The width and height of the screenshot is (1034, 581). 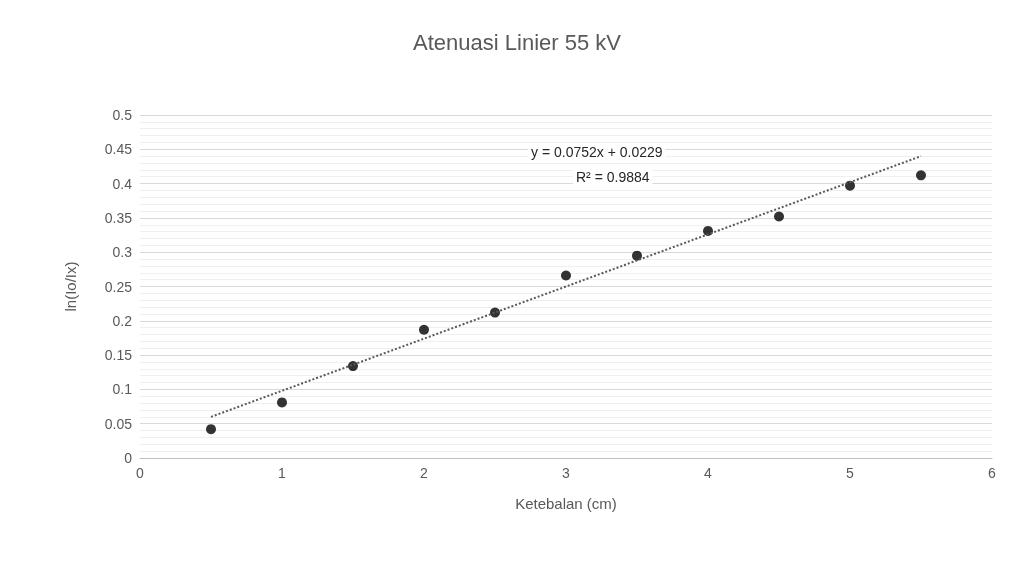 What do you see at coordinates (122, 115) in the screenshot?
I see `y-tick-label: 0.5` at bounding box center [122, 115].